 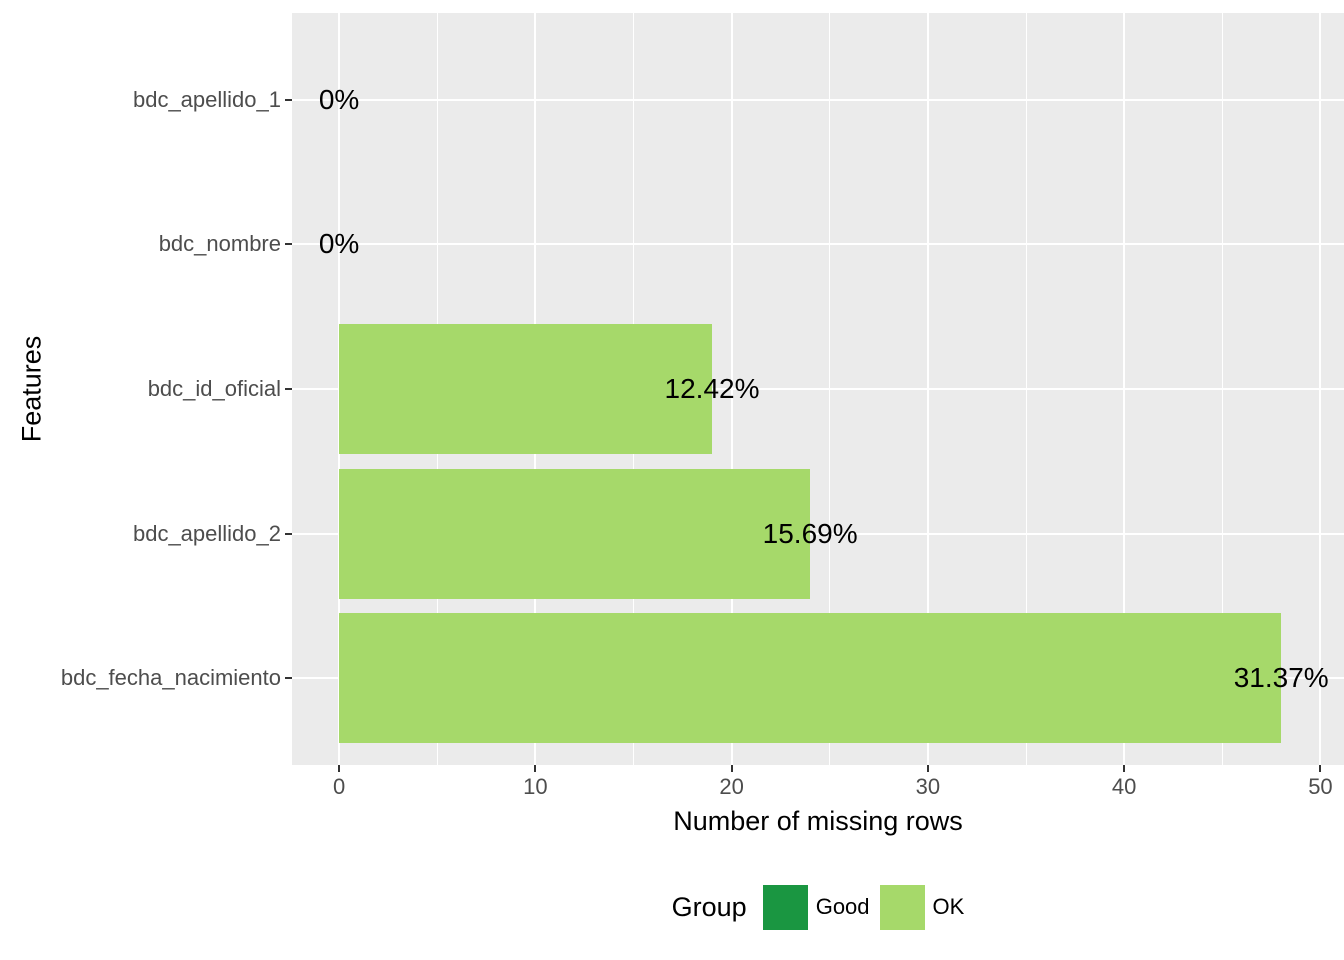 I want to click on y-axis-label-bdc_nombre: bdc_nombre, so click(x=219, y=244).